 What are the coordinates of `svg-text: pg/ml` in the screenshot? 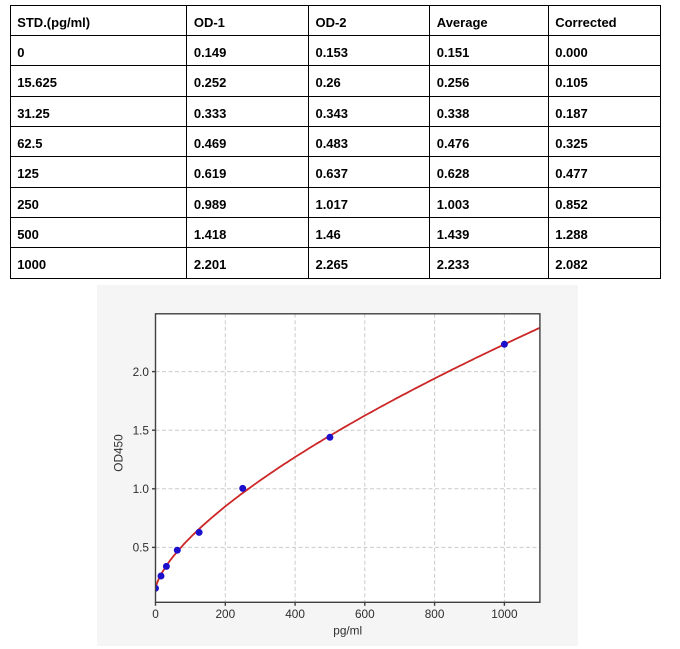 It's located at (347, 631).